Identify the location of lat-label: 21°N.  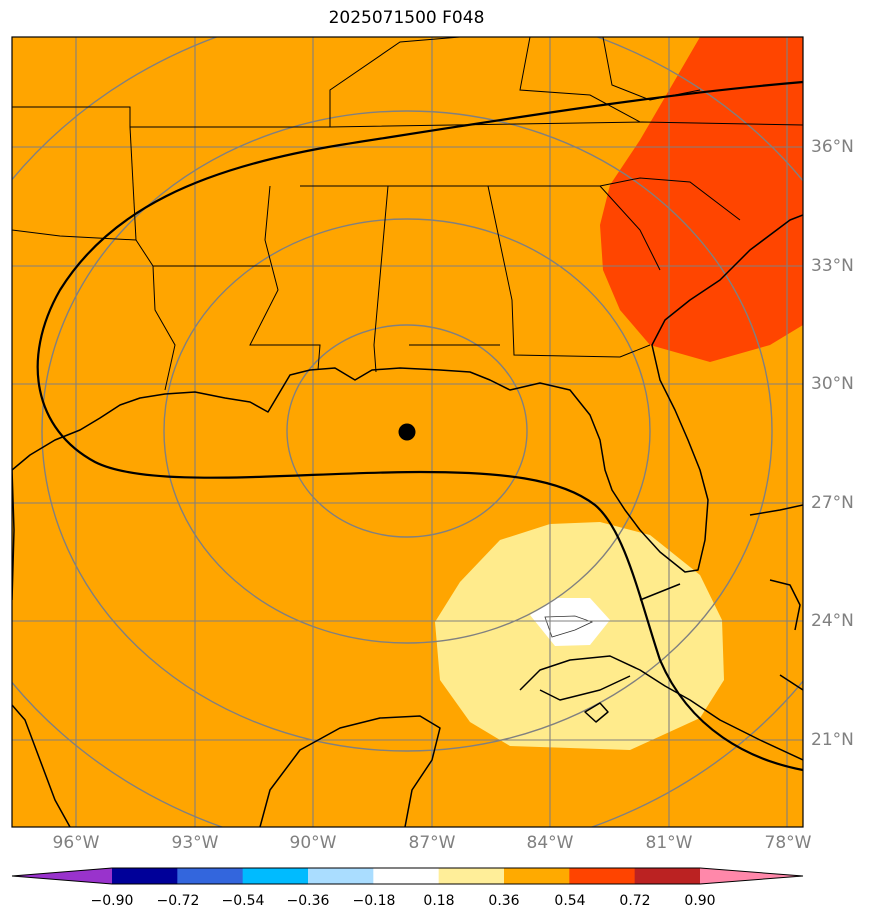
(832, 740).